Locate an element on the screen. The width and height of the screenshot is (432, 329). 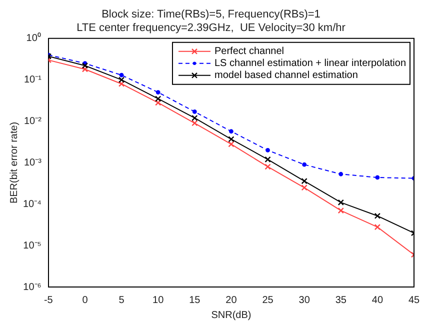
x-tick-label: 45 is located at coordinates (414, 300).